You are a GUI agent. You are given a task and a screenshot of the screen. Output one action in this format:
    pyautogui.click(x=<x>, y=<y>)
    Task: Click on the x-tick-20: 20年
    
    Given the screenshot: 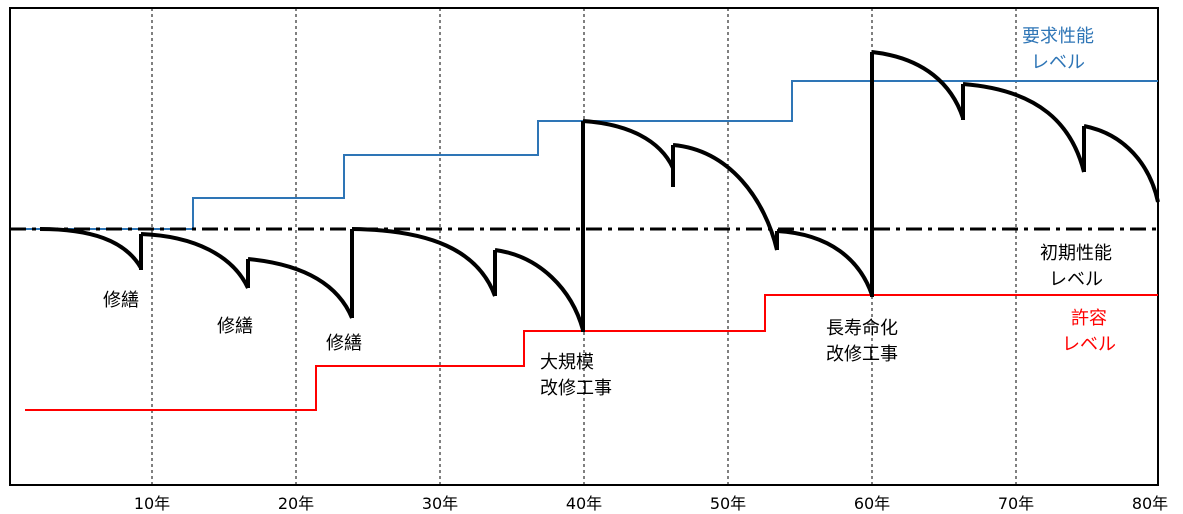 What is the action you would take?
    pyautogui.click(x=296, y=503)
    